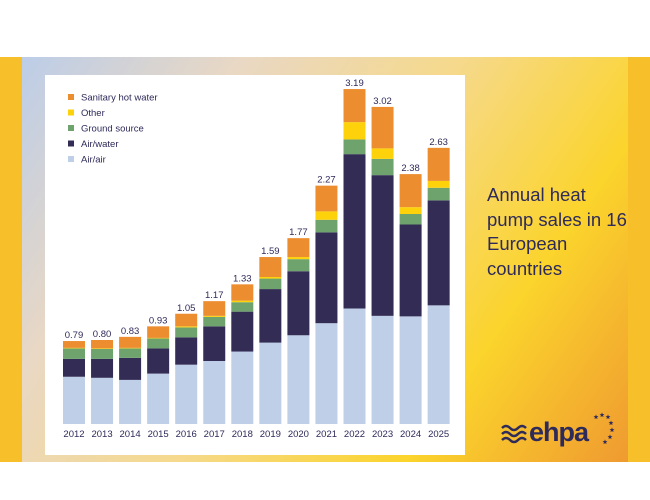 The image size is (650, 500). I want to click on legend-label: Ground source, so click(112, 129).